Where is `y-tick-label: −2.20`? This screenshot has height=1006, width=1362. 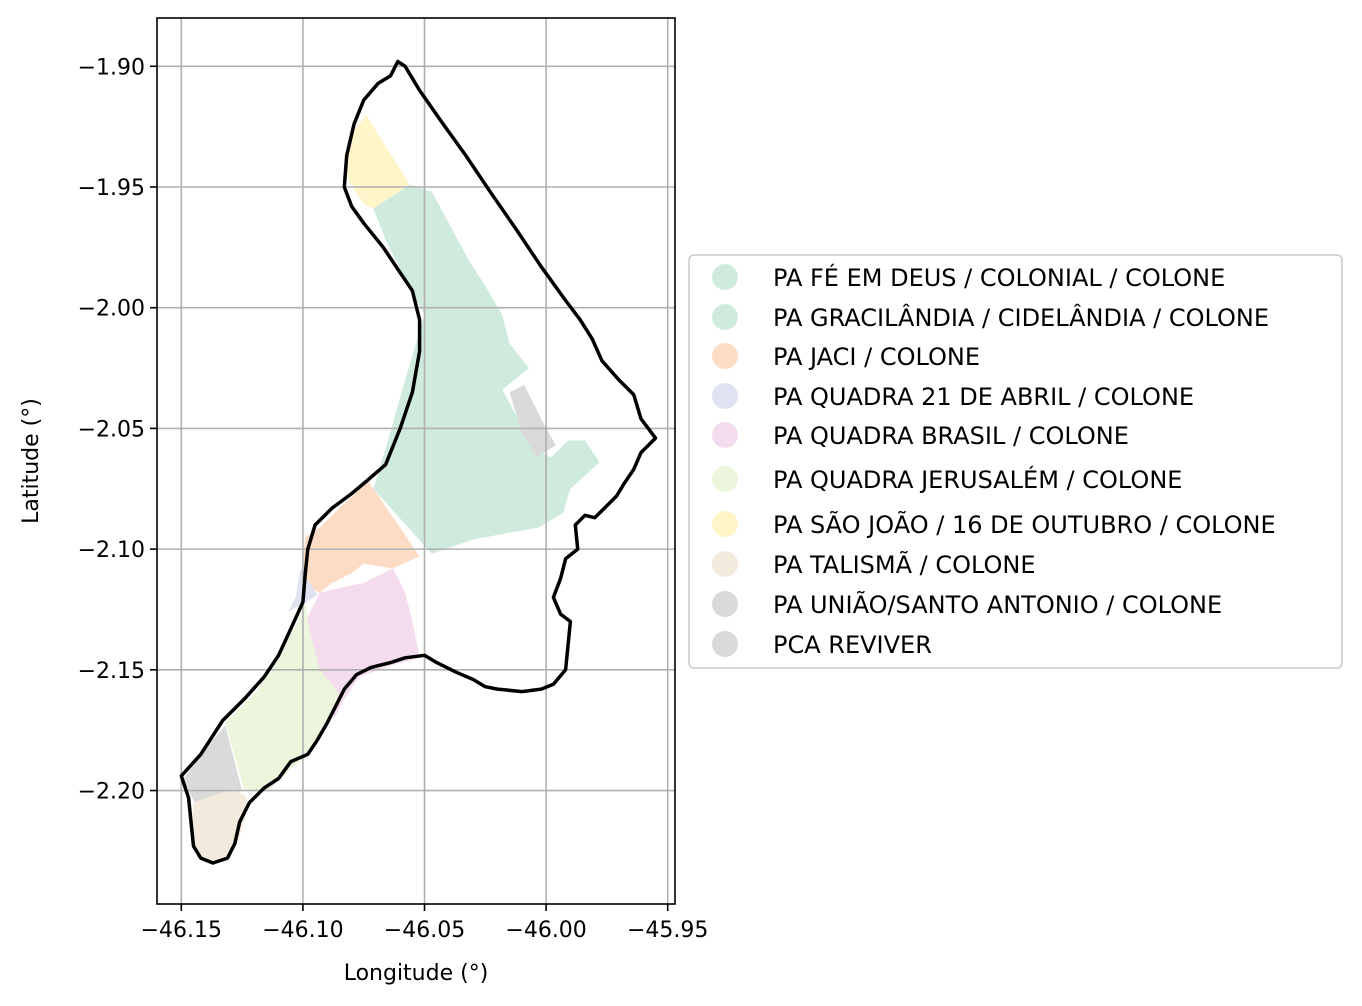
y-tick-label: −2.20 is located at coordinates (111, 792).